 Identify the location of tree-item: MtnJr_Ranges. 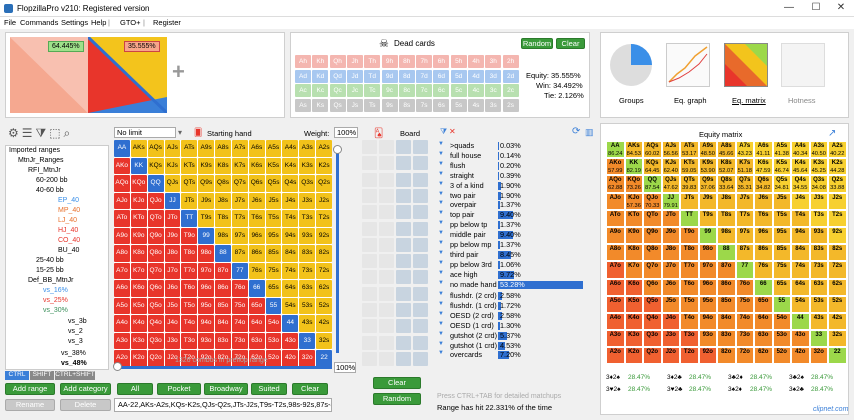
(41, 160).